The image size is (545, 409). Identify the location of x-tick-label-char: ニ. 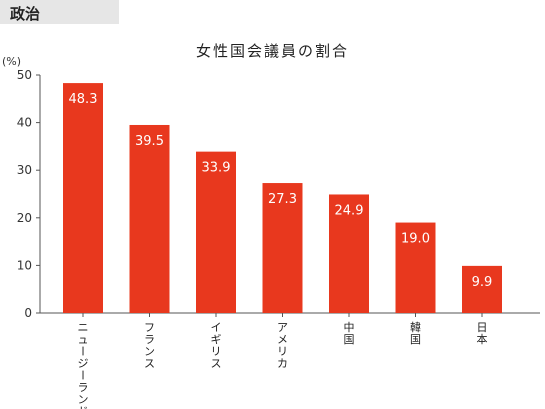
(83, 327).